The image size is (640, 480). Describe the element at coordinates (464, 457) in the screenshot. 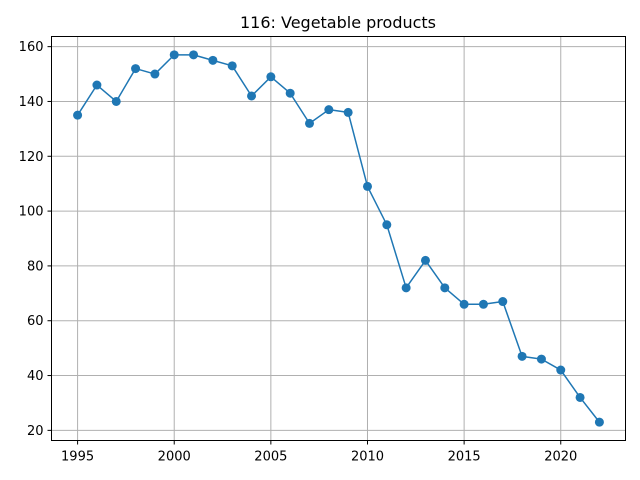

I see `x-tick-label: 2015` at that location.